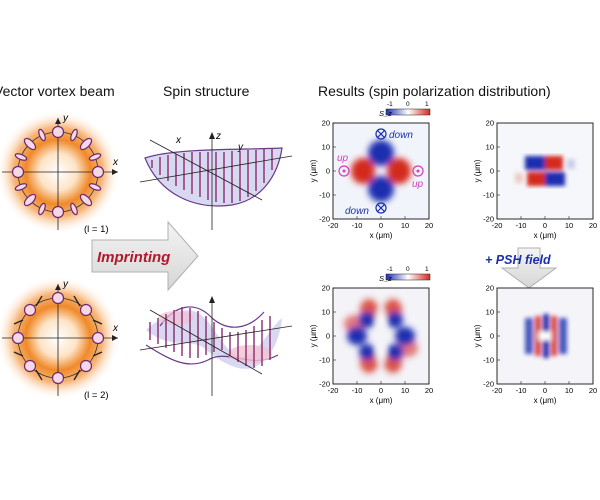 This screenshot has height=500, width=600. What do you see at coordinates (218, 136) in the screenshot?
I see `spin-z-label: z` at bounding box center [218, 136].